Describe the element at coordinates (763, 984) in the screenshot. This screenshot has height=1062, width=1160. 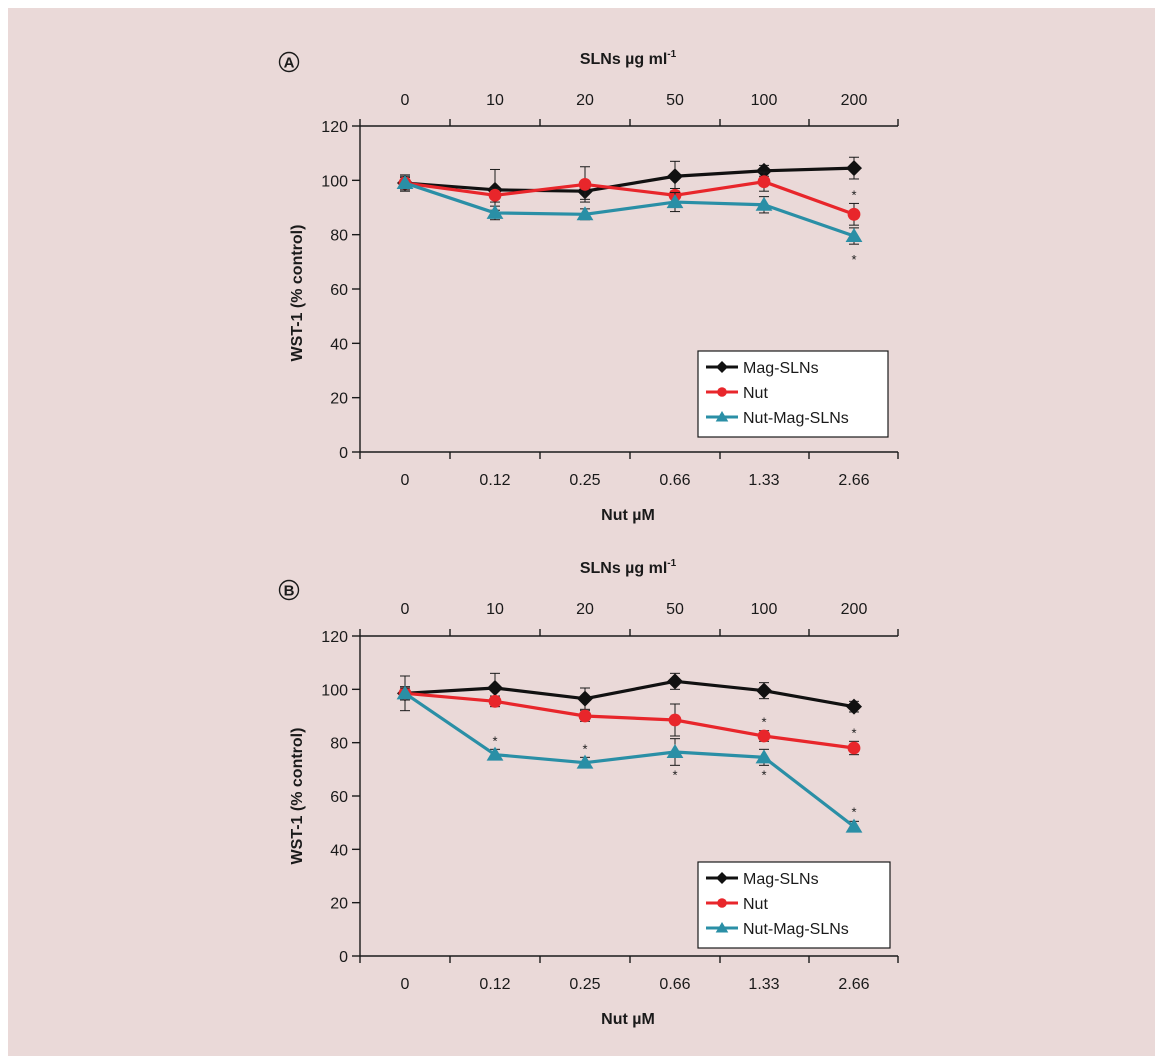
I see `bottom-tick-label: 1.33` at that location.